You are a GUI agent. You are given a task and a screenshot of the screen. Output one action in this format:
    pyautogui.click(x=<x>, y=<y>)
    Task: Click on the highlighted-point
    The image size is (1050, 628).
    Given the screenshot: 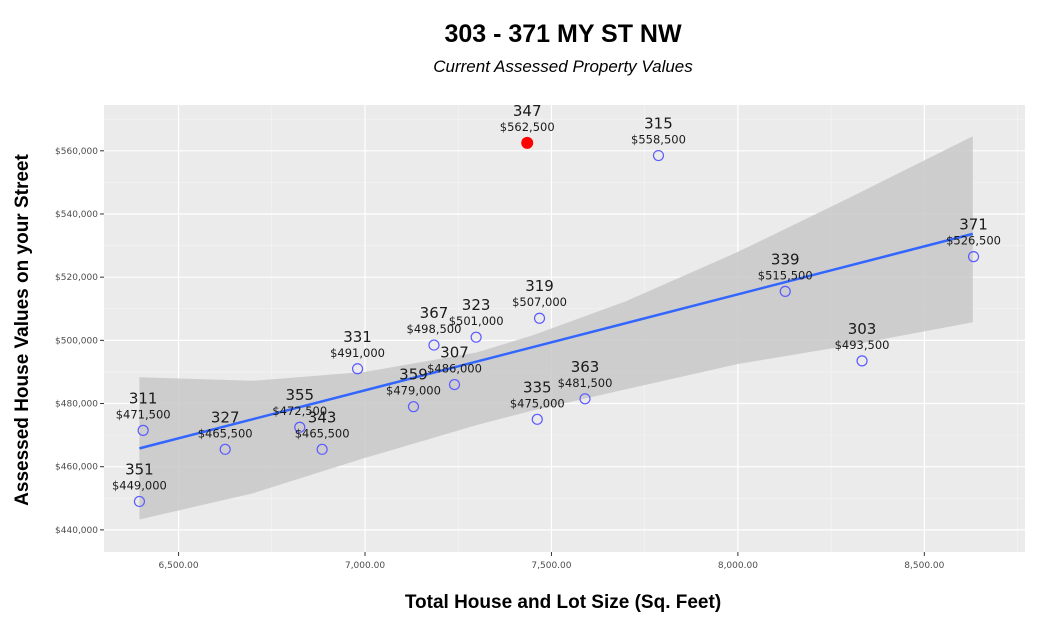 What is the action you would take?
    pyautogui.click(x=527, y=142)
    